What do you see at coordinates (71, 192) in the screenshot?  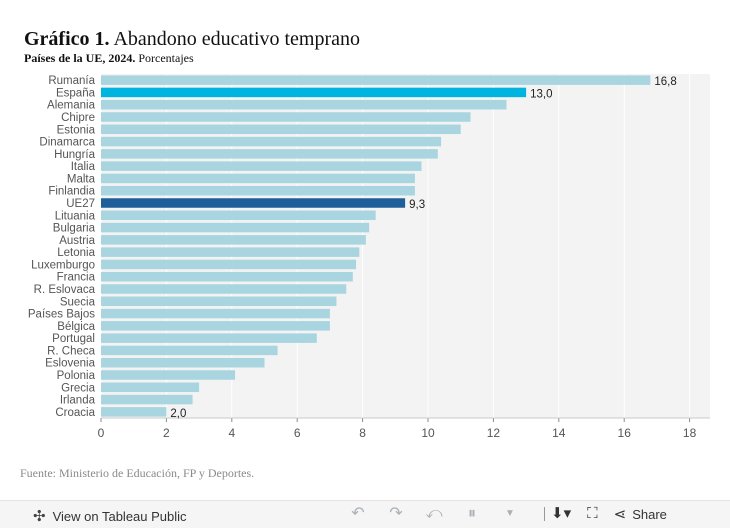 I see `category-label: Finlandia` at bounding box center [71, 192].